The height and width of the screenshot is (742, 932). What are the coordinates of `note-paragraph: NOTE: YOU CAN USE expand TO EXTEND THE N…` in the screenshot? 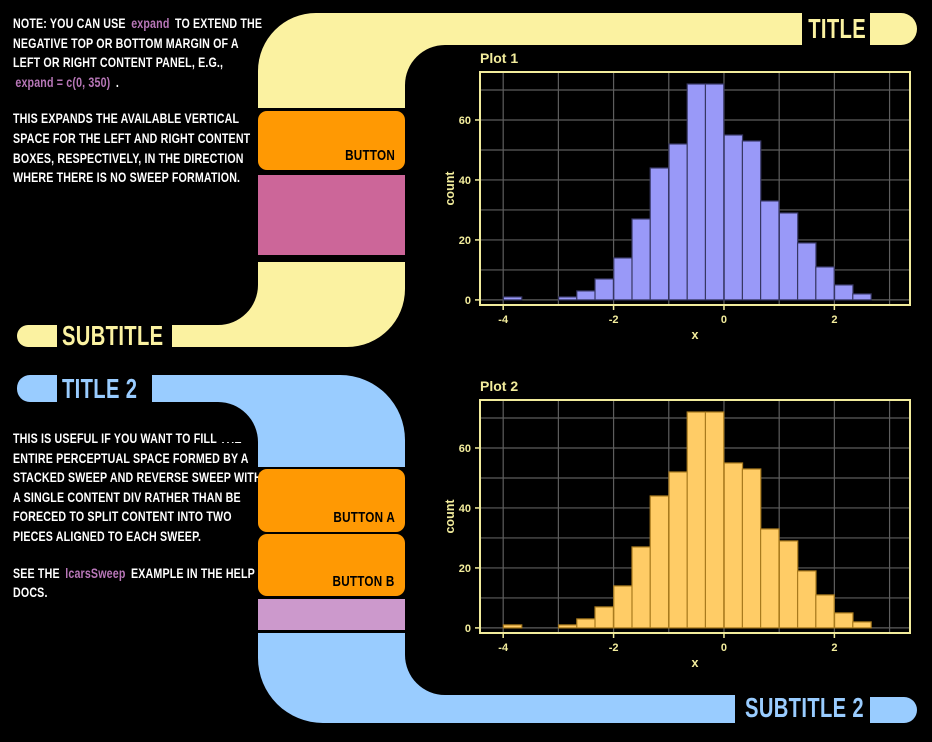 It's located at (138, 53).